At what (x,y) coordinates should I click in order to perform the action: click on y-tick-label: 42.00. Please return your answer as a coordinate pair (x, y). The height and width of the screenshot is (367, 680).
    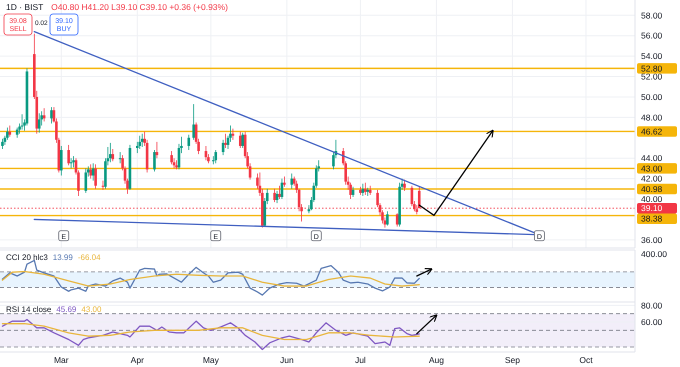
    Looking at the image, I should click on (652, 179).